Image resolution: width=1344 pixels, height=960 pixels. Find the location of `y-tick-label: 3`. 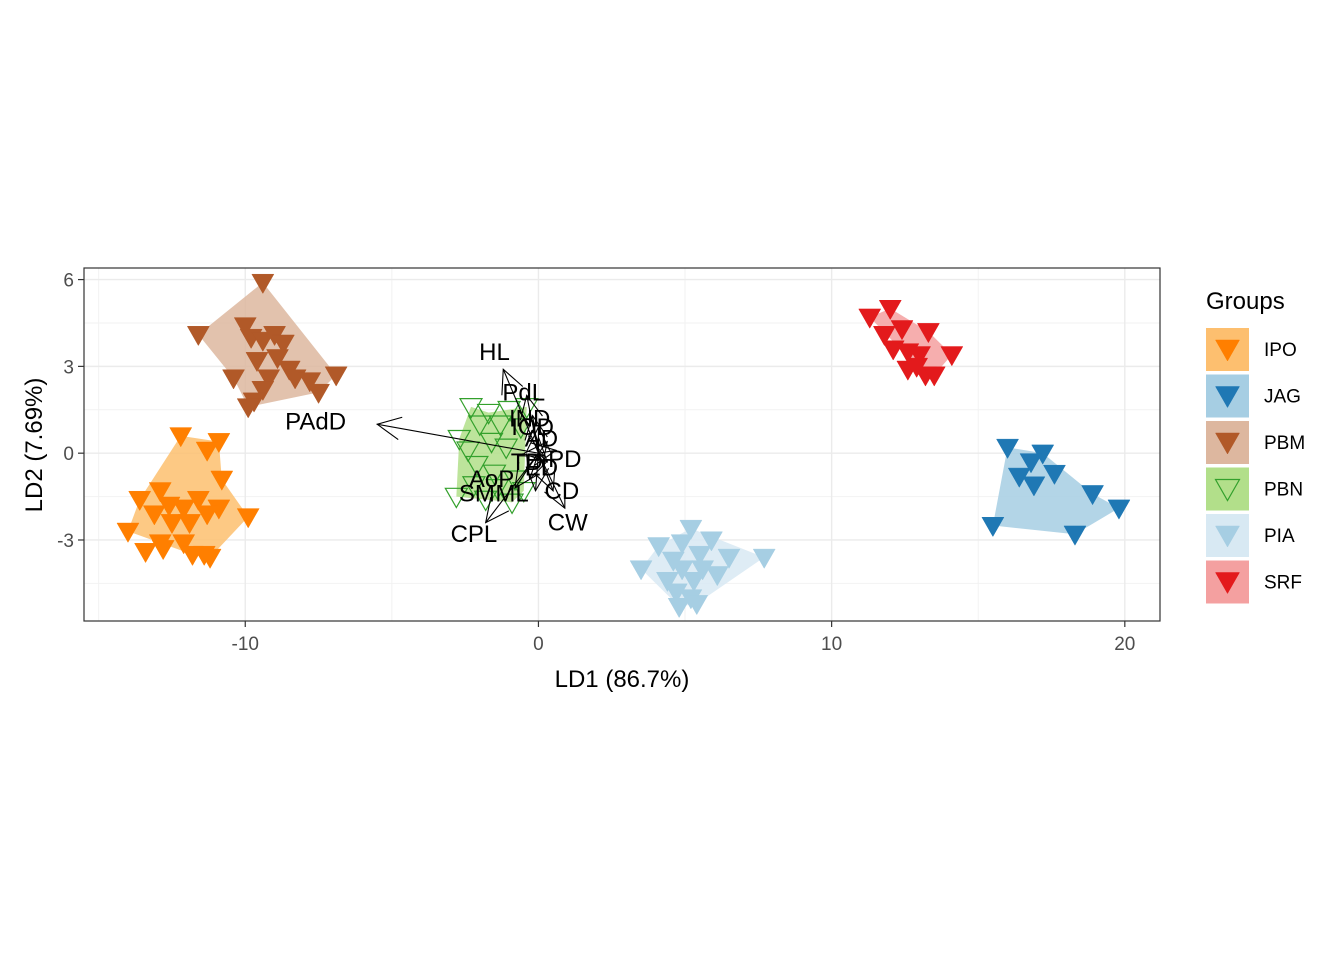

y-tick-label: 3 is located at coordinates (68, 367).